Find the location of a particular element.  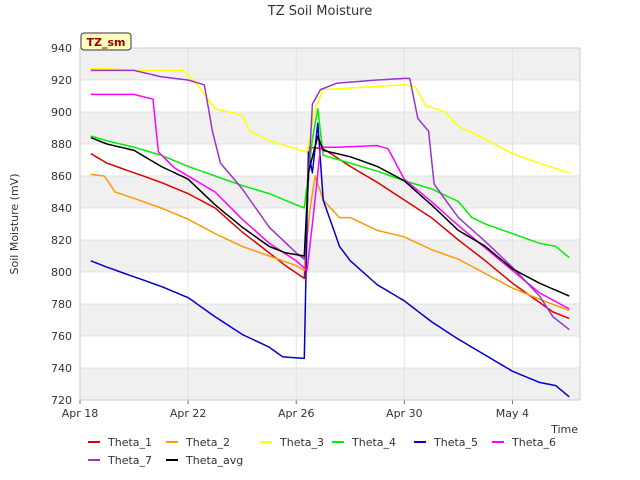

y-tick-label: 880 is located at coordinates (61, 144).